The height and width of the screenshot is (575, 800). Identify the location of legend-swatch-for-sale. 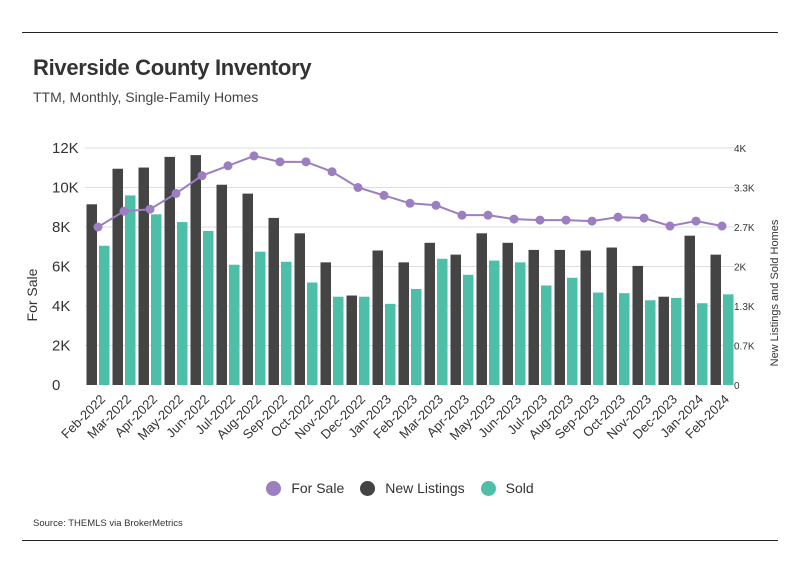
(274, 488).